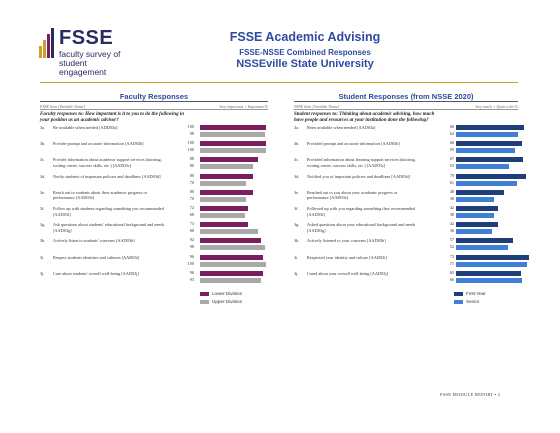 The image size is (560, 433). I want to click on student-firstyear-value: 65, so click(451, 272).